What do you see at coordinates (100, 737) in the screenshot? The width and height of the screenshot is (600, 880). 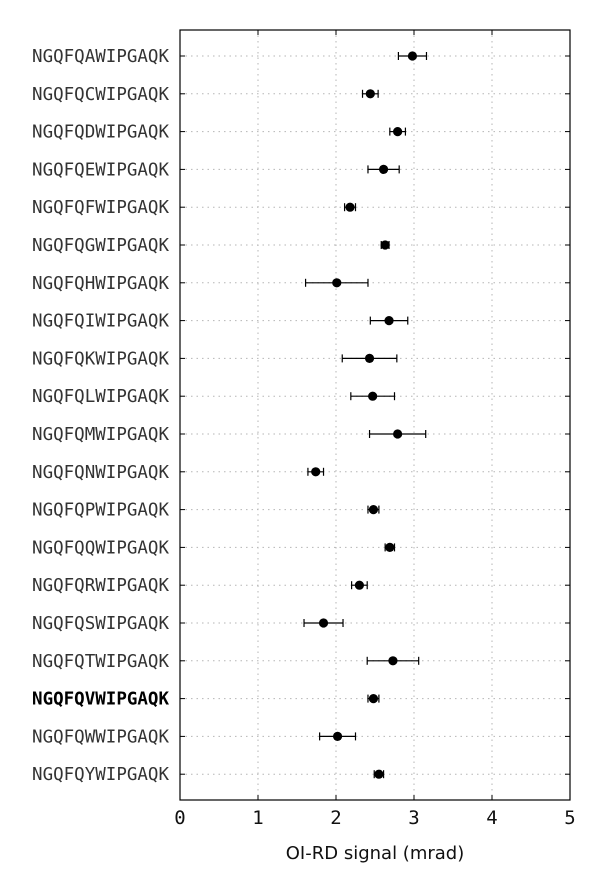 I see `category-label: NGQFQWWIPGAQK` at bounding box center [100, 737].